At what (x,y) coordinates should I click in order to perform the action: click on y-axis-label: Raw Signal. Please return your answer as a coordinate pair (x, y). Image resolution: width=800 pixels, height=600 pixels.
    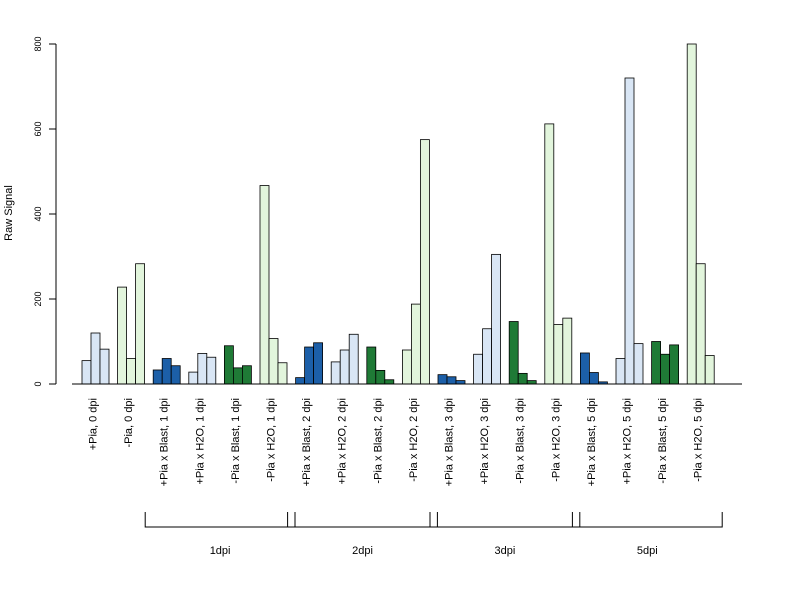
    Looking at the image, I should click on (9, 213).